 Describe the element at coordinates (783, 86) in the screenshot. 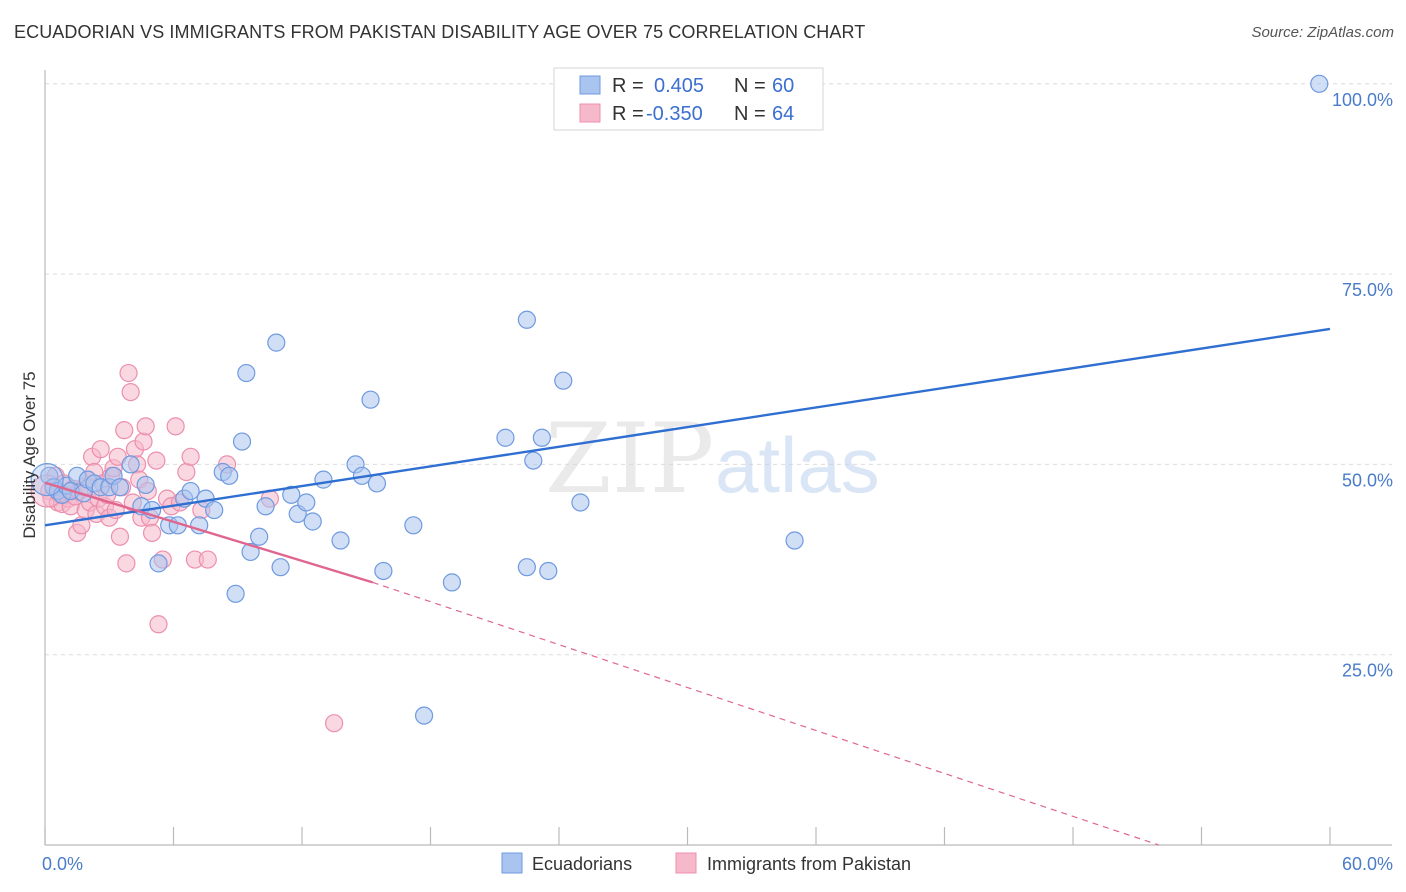

I see `legend-n-value-1: 60` at that location.